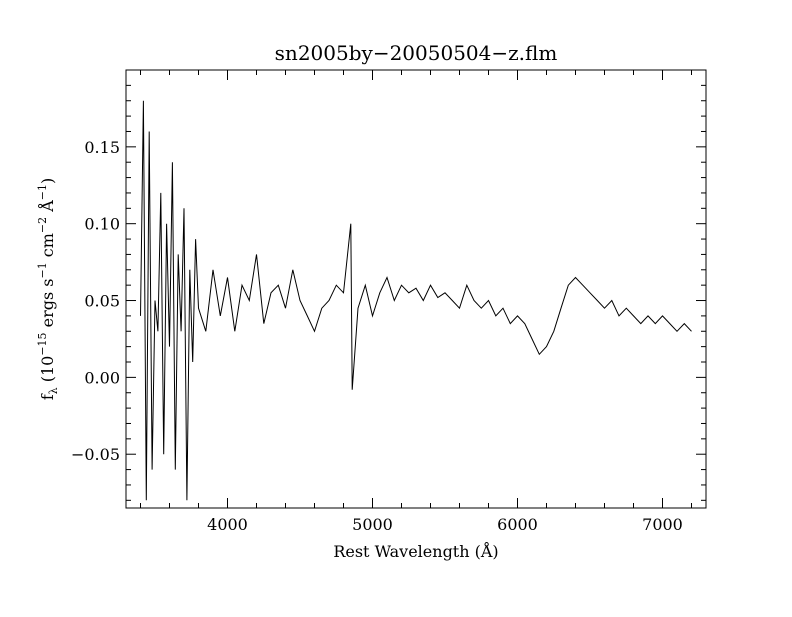  I want to click on y-tick-label: 0.05, so click(102, 301).